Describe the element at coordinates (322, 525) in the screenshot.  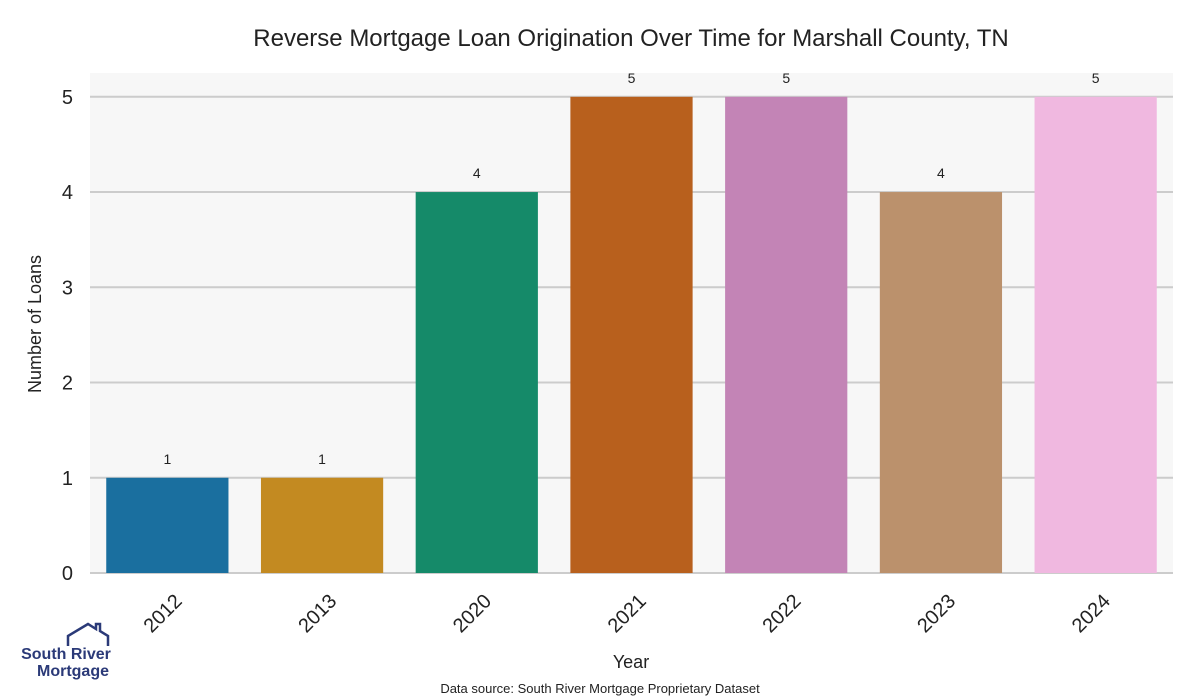
I see `bar-2013` at that location.